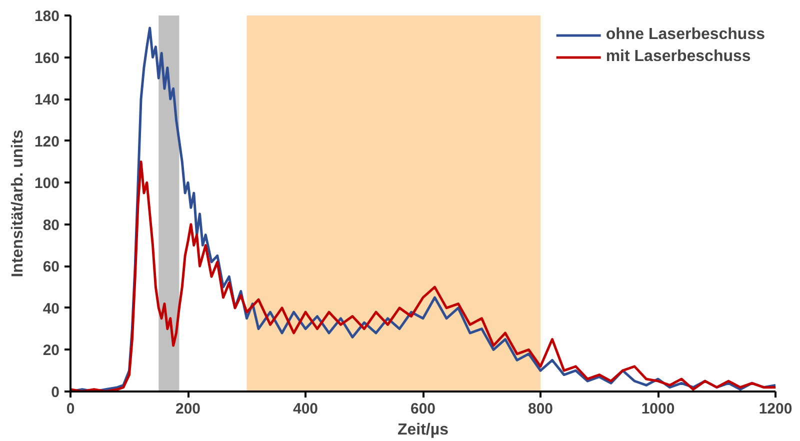  Describe the element at coordinates (423, 409) in the screenshot. I see `x-tick-label: 600` at that location.